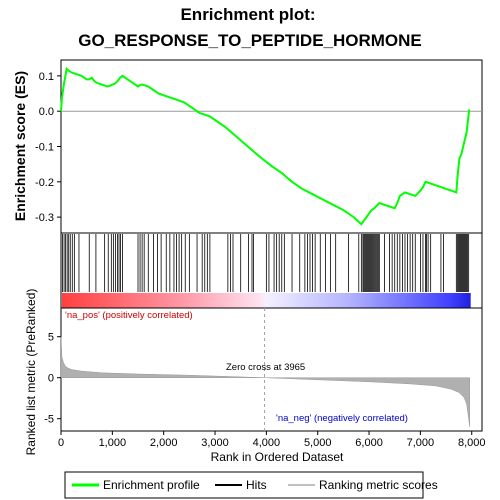 This screenshot has width=500, height=500. What do you see at coordinates (256, 485) in the screenshot?
I see `legend-label-hits: Hits` at bounding box center [256, 485].